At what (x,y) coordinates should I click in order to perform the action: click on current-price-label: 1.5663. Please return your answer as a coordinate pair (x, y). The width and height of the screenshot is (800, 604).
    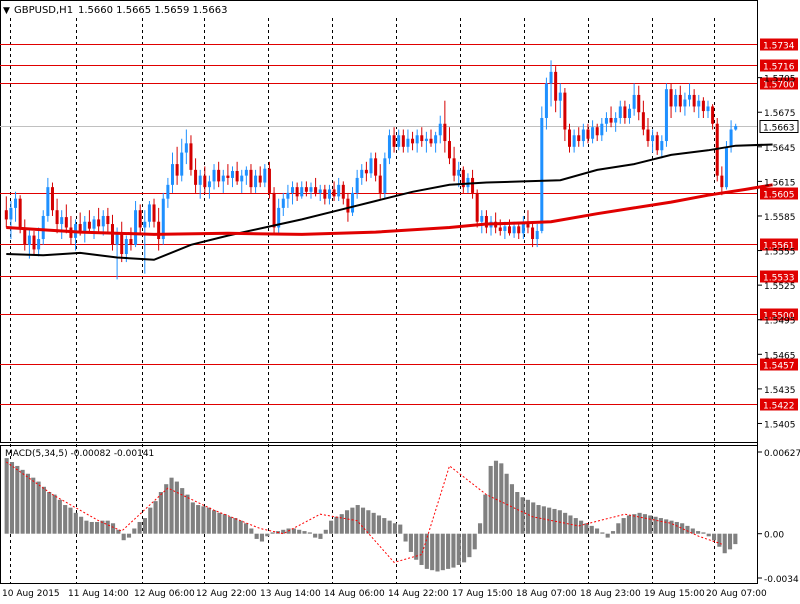
    Looking at the image, I should click on (779, 129).